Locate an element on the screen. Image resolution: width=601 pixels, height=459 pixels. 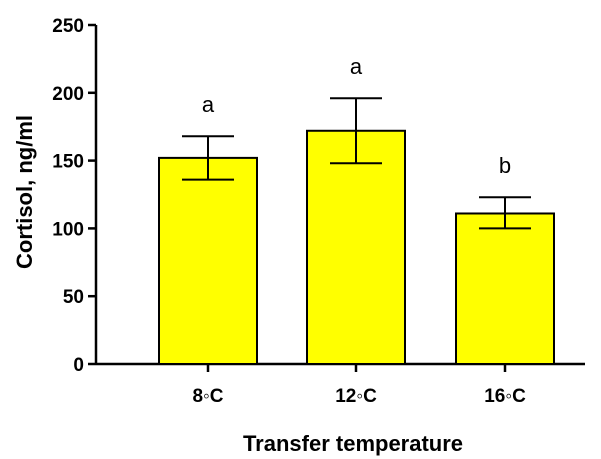
y-axis-title: Cortisol, ng/ml is located at coordinates (24, 192).